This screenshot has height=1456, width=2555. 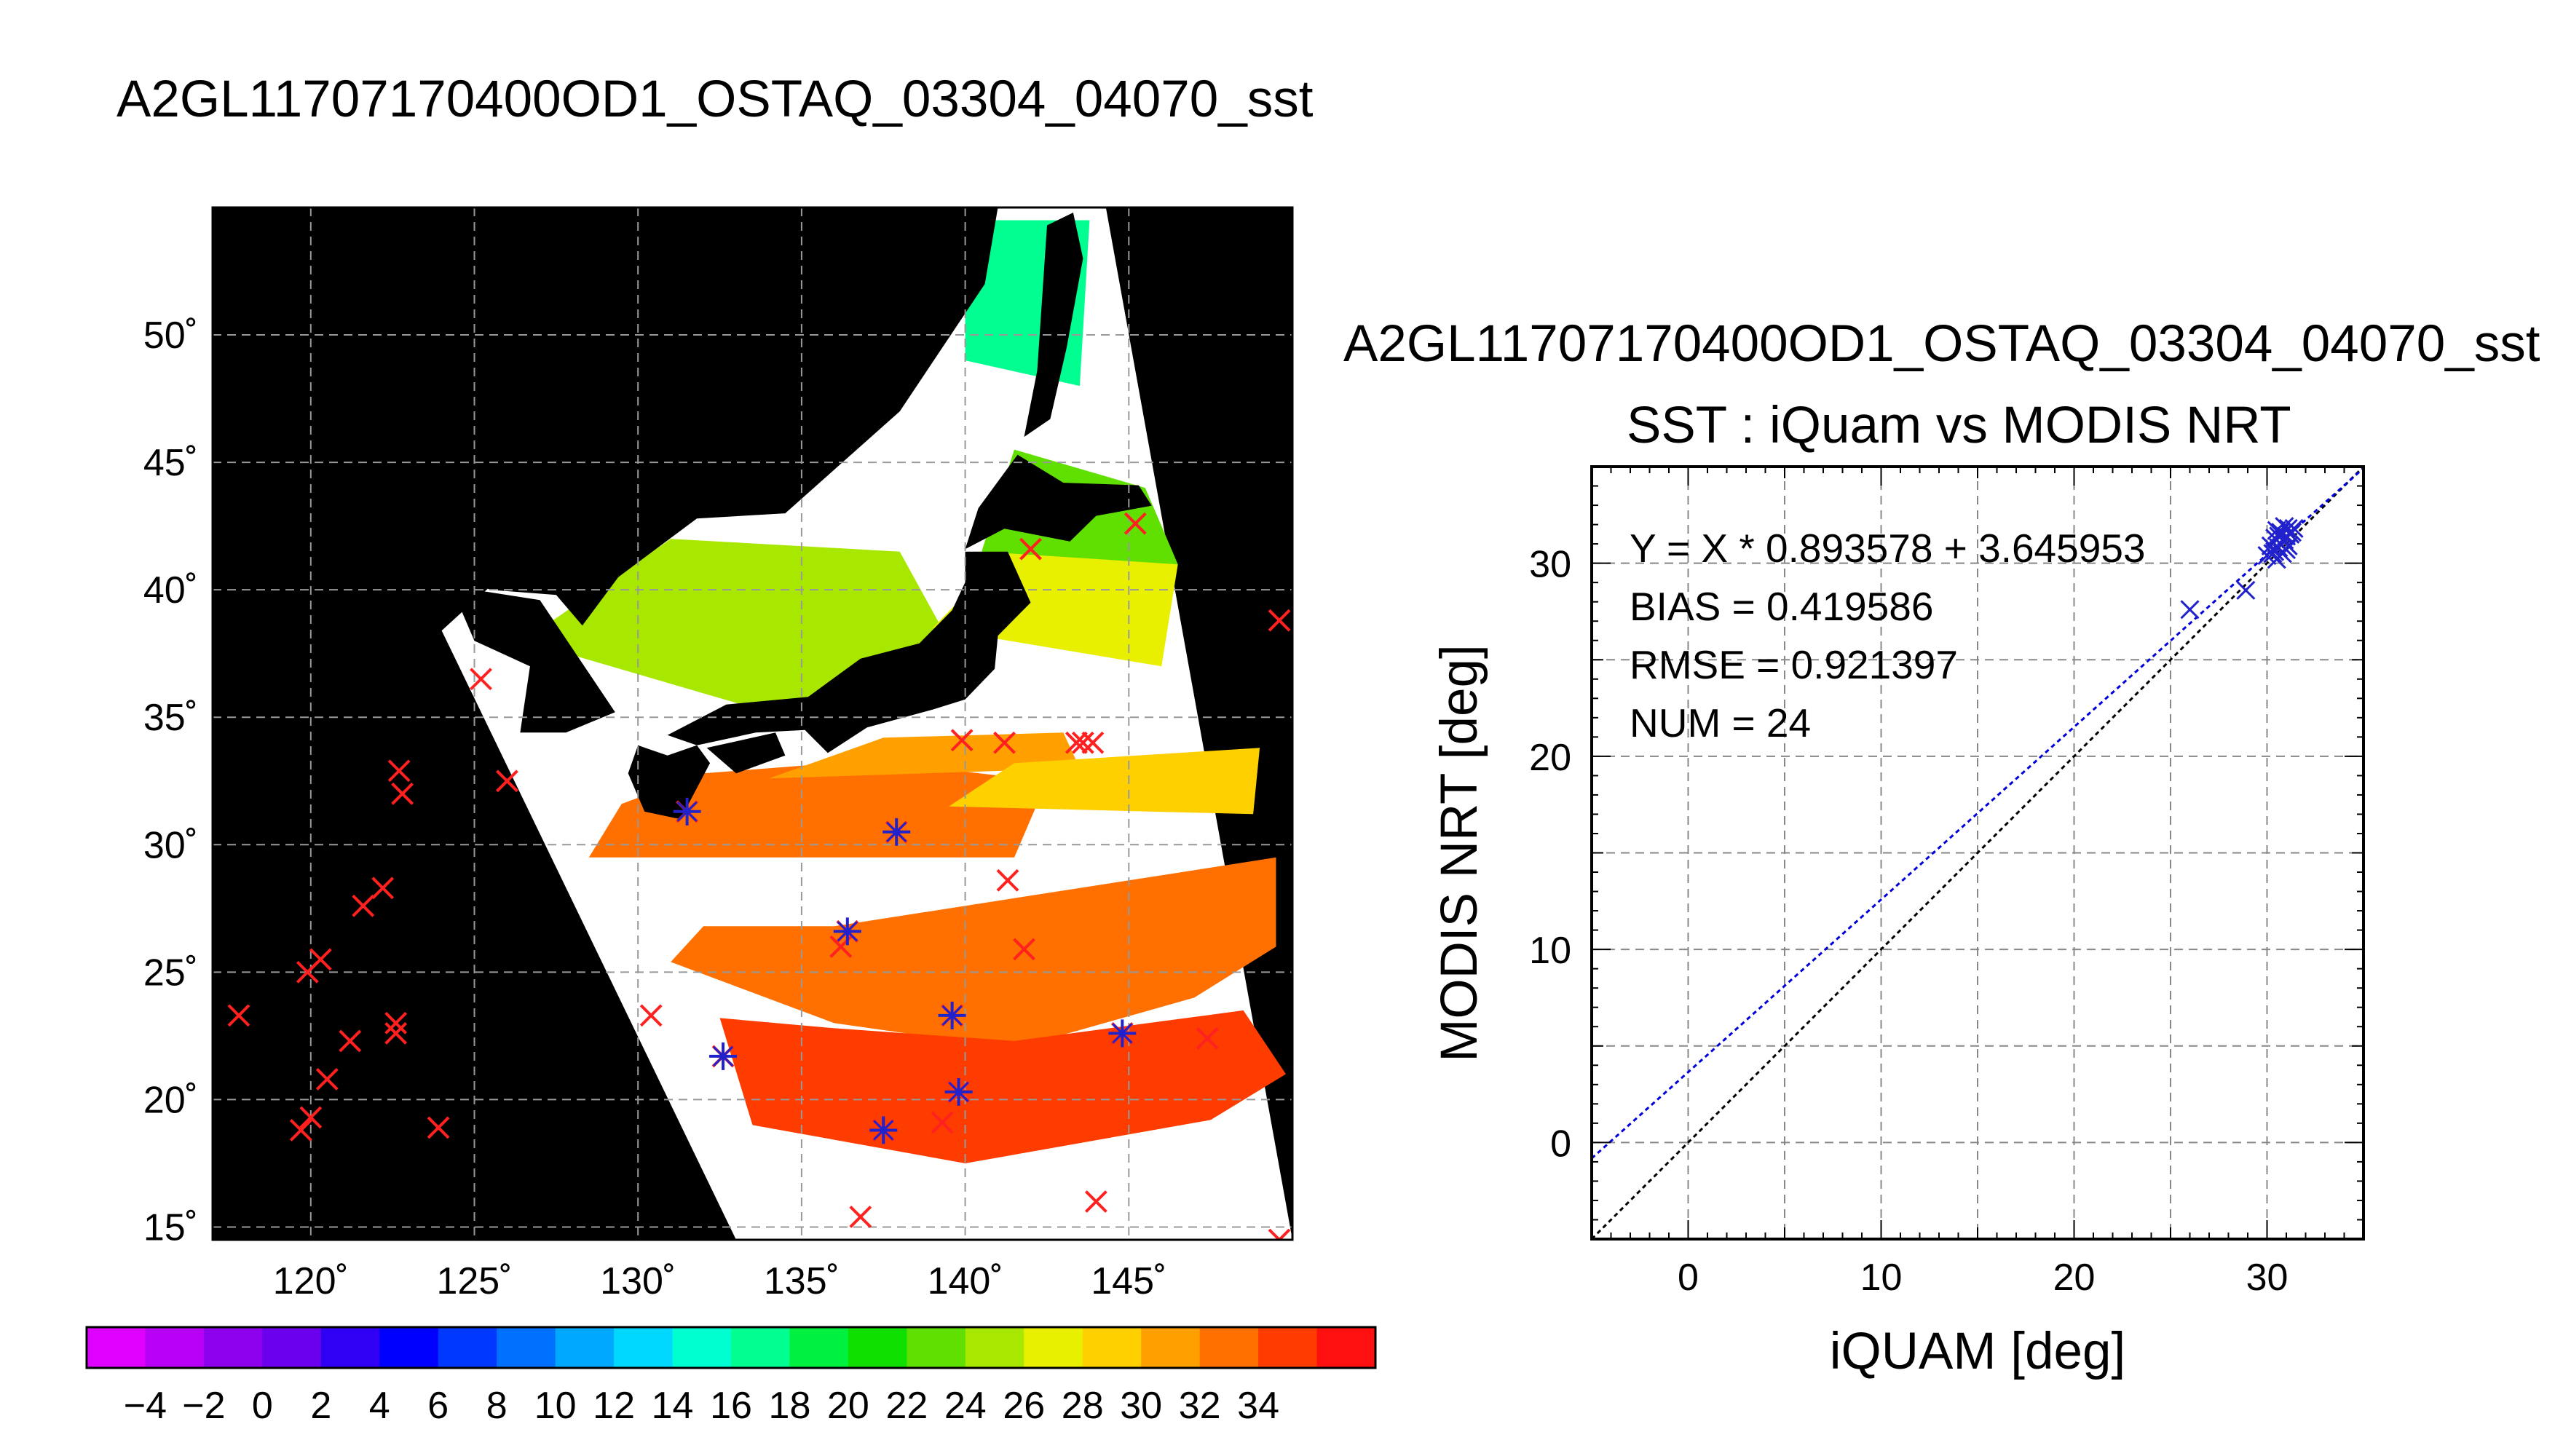 I want to click on x-tick-label: 120˚, so click(x=311, y=1281).